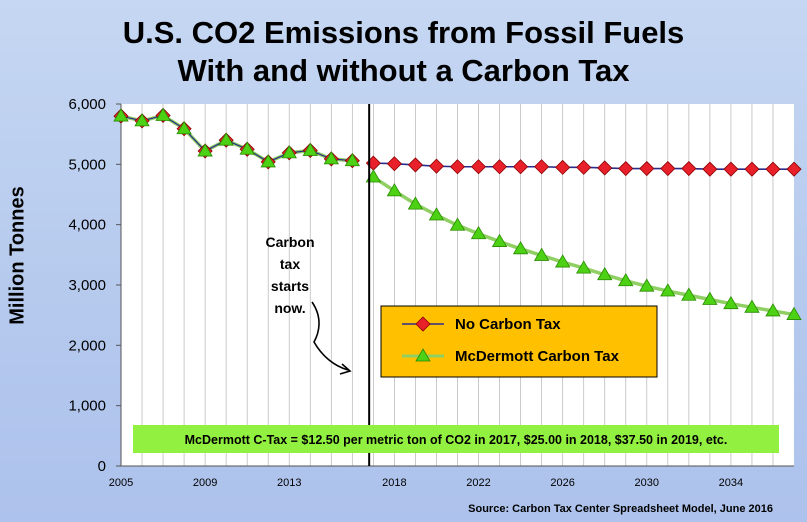  Describe the element at coordinates (102, 466) in the screenshot. I see `y-tick-label: 0` at that location.